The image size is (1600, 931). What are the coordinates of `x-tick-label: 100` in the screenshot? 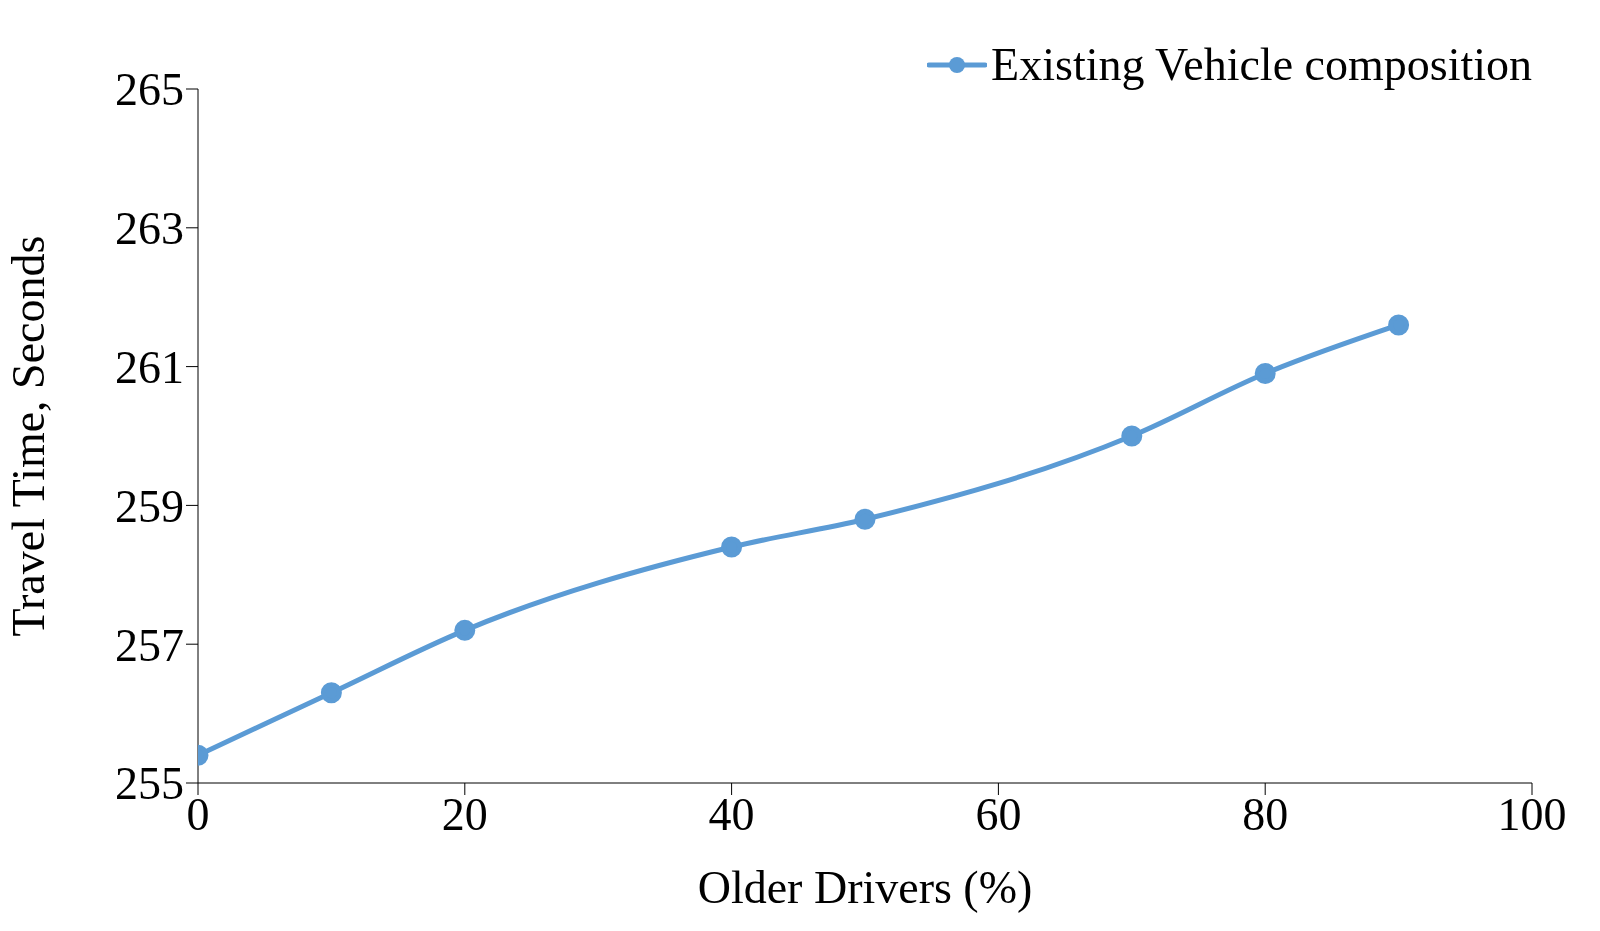 It's located at (1532, 814).